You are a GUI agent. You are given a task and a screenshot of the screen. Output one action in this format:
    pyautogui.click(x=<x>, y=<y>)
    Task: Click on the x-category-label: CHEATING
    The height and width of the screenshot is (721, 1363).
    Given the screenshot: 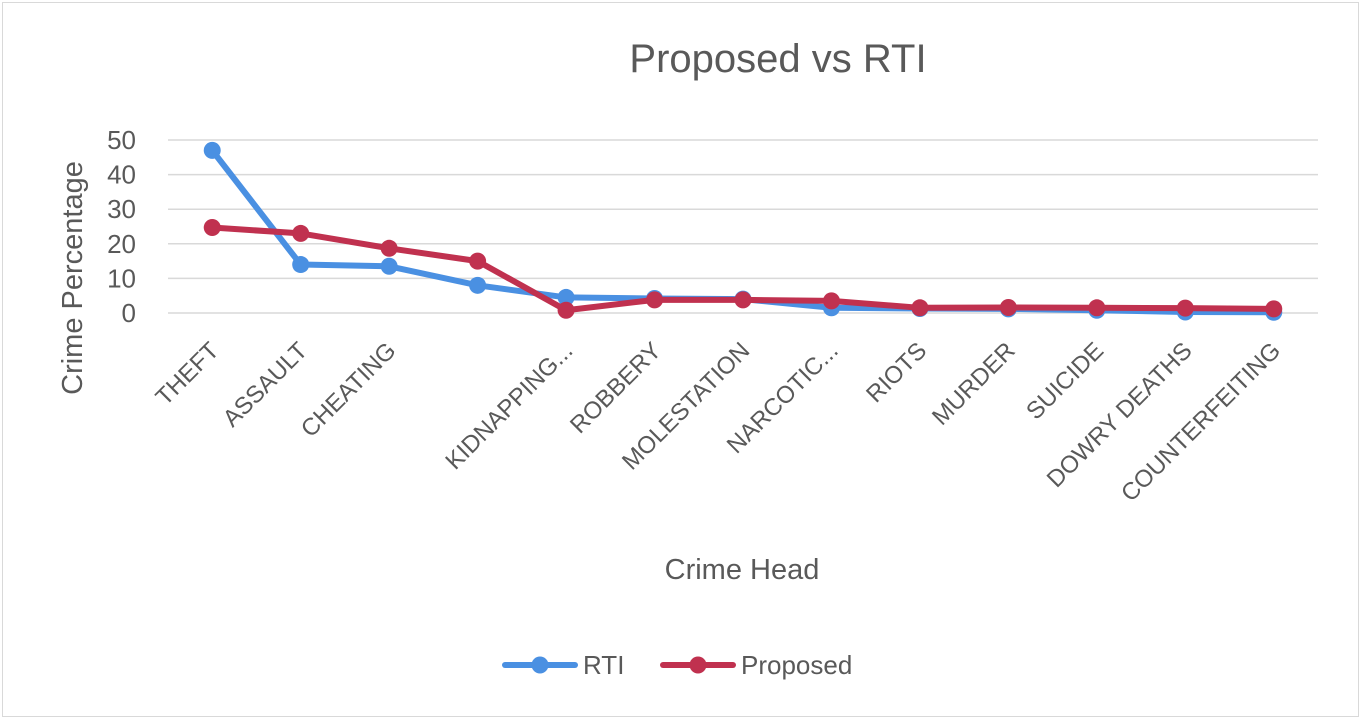 What is the action you would take?
    pyautogui.click(x=349, y=390)
    